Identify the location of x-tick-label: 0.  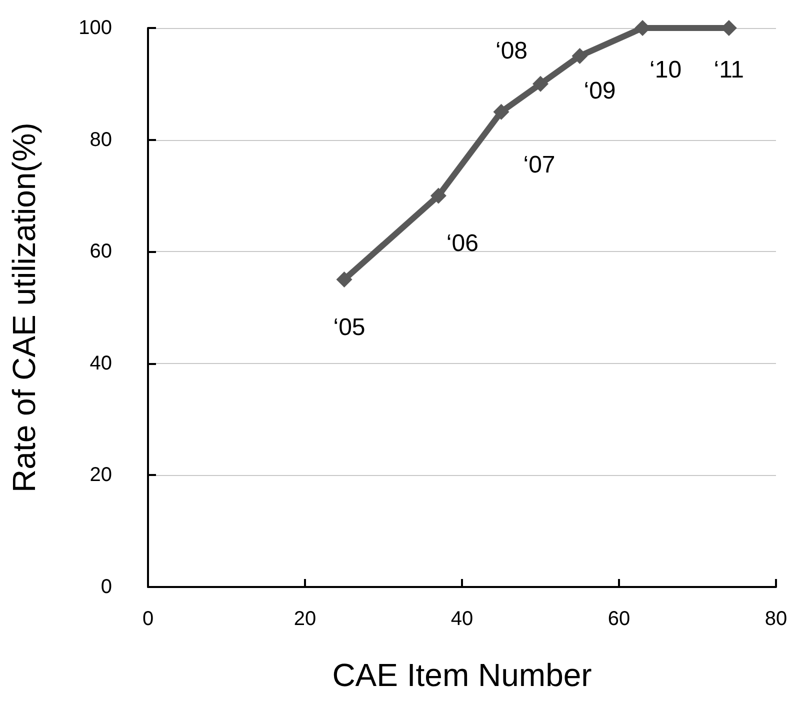
(148, 619).